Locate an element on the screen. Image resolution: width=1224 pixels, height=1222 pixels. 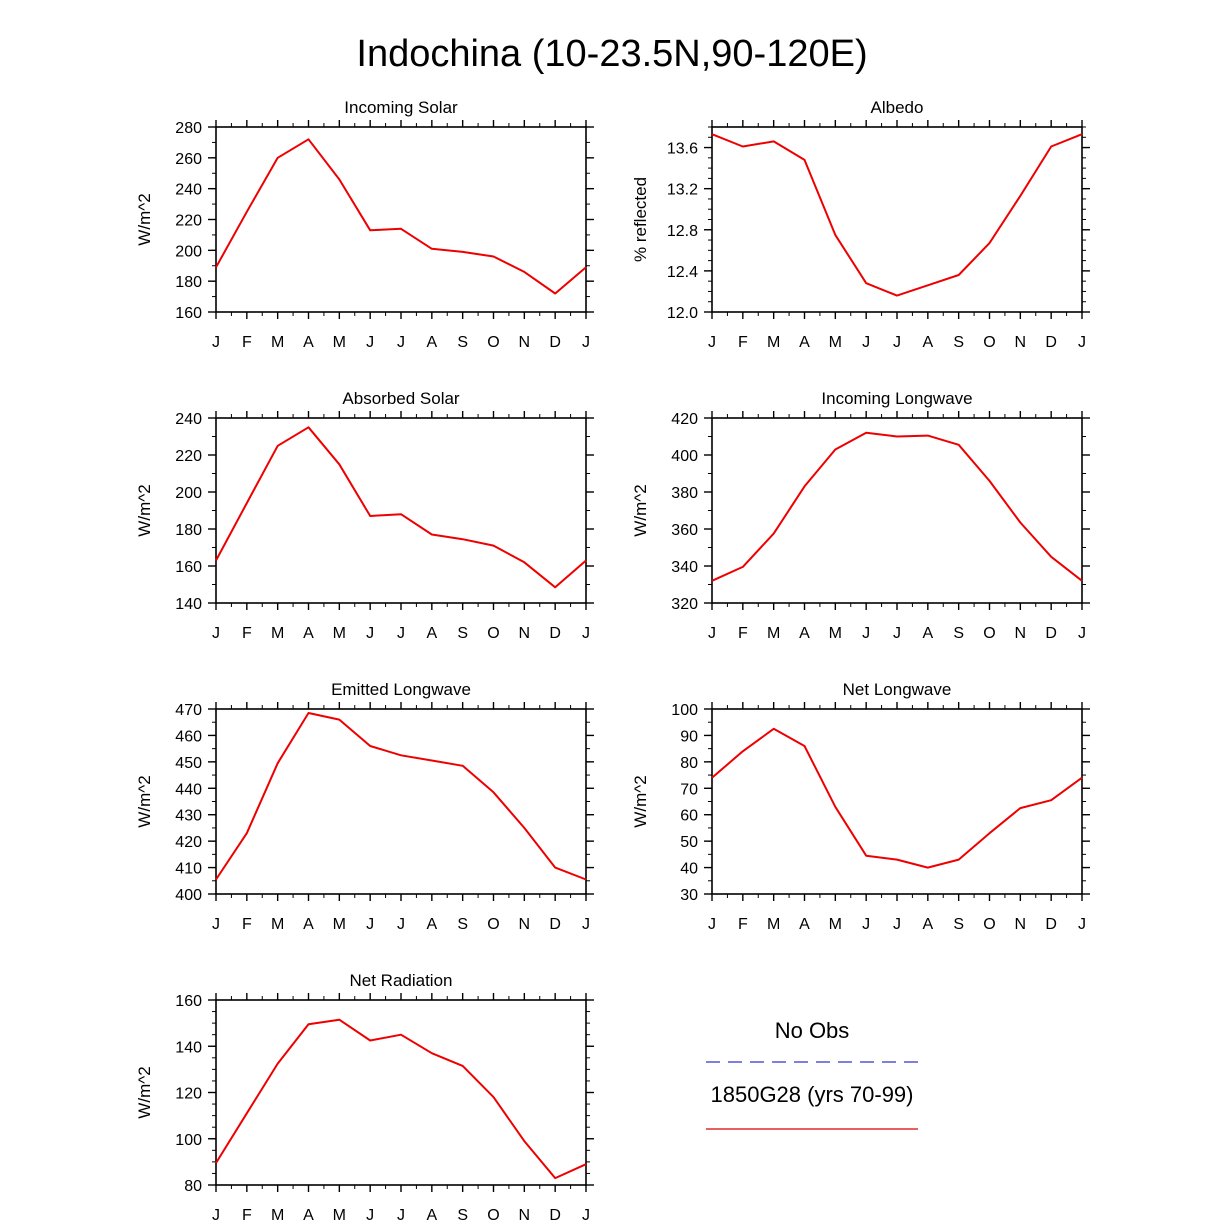
y-tick-label: 180 is located at coordinates (188, 282).